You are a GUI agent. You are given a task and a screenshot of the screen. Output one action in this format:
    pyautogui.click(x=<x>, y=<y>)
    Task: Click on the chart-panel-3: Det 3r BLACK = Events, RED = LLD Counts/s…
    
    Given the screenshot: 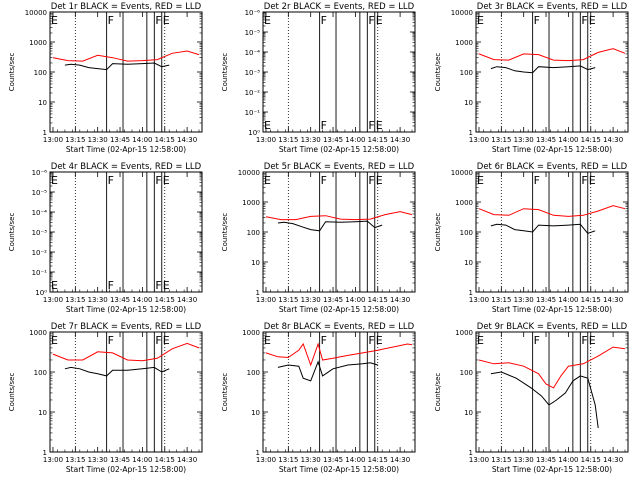 What is the action you would take?
    pyautogui.click(x=531, y=78)
    